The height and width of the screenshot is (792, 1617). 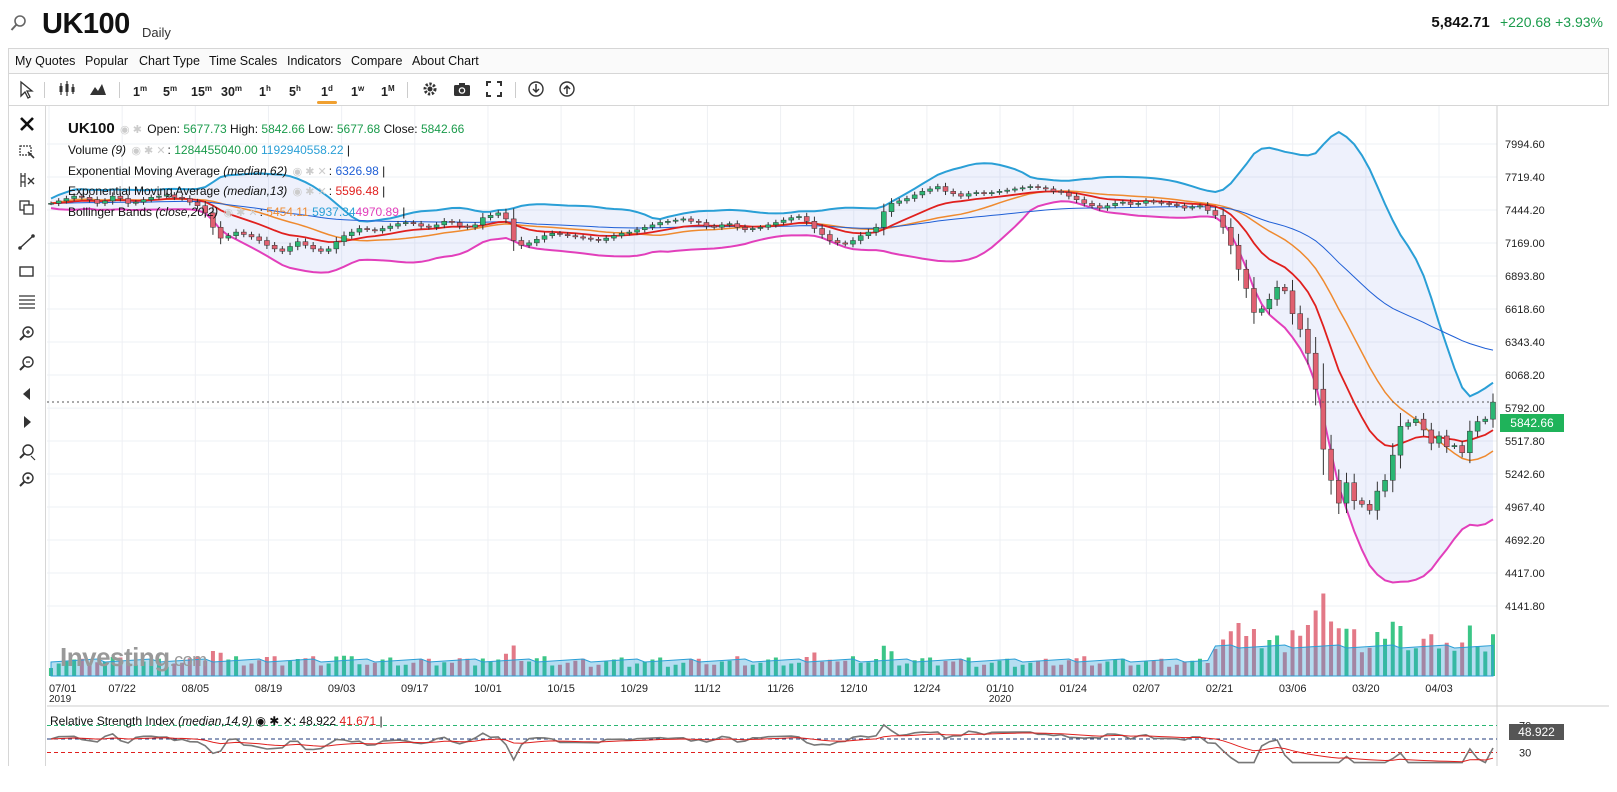 I want to click on trend-line-icon, so click(x=27, y=242).